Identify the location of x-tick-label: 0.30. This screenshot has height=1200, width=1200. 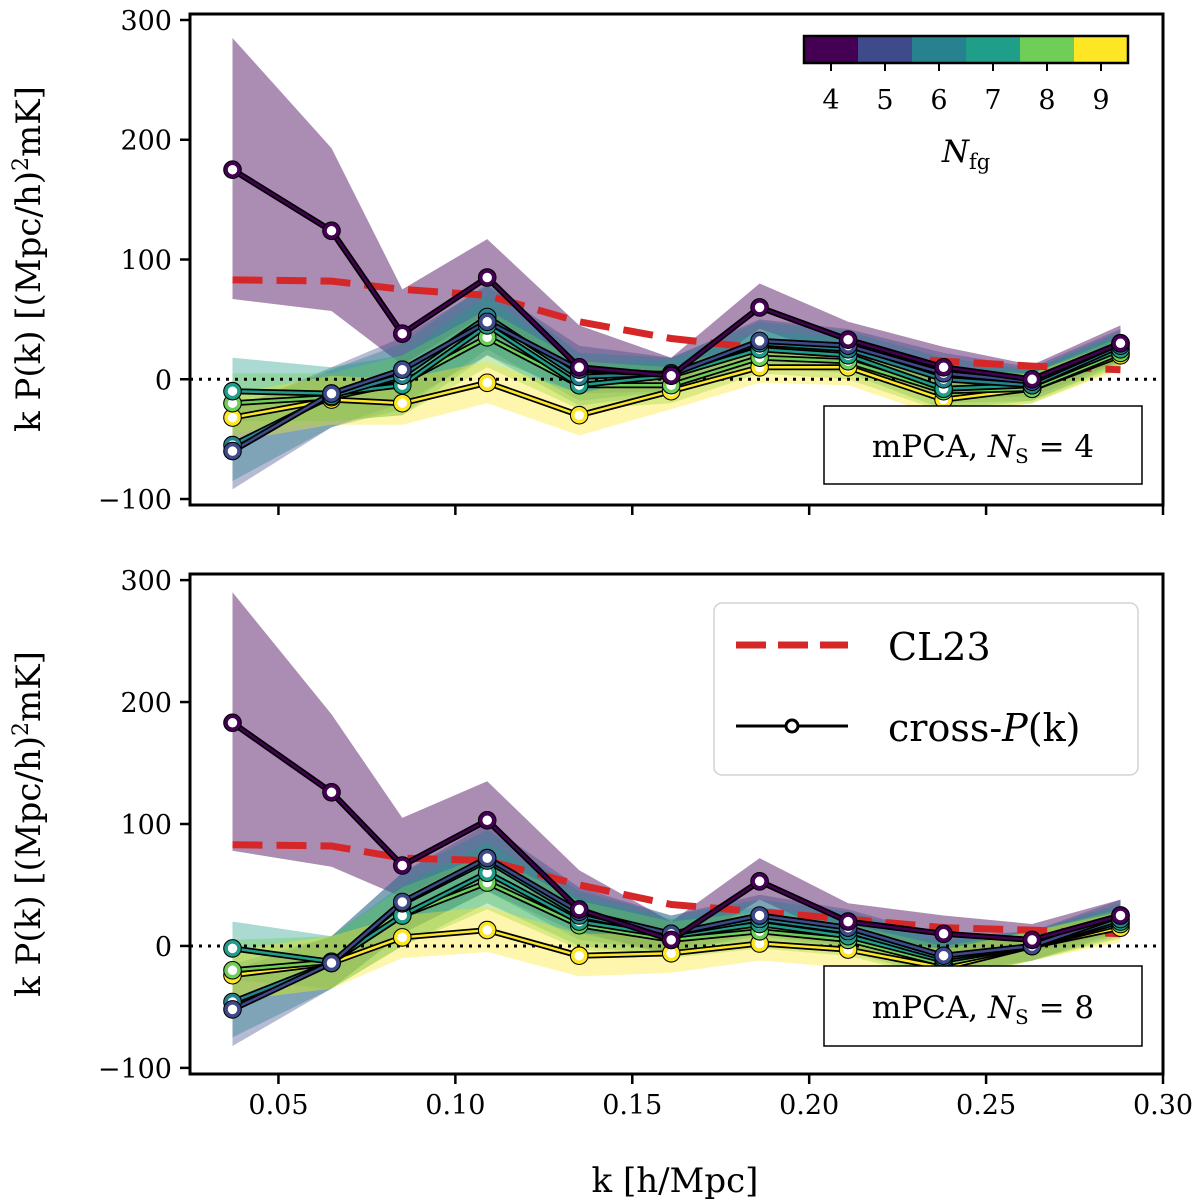
(1163, 1105).